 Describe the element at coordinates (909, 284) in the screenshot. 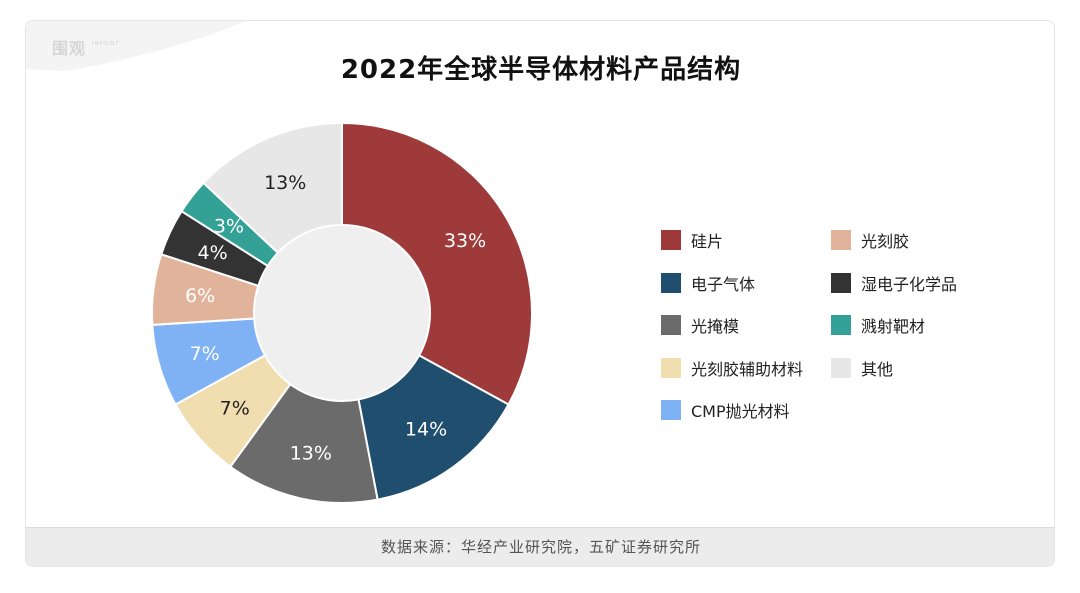

I see `legend-label: 湿电子化学品` at that location.